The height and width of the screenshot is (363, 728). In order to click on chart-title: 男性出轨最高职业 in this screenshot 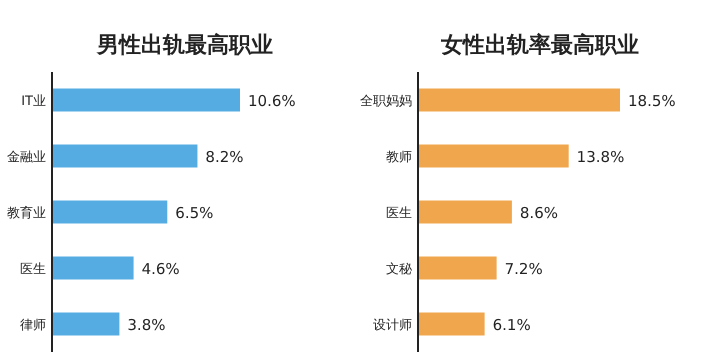, I will do `click(184, 45)`.